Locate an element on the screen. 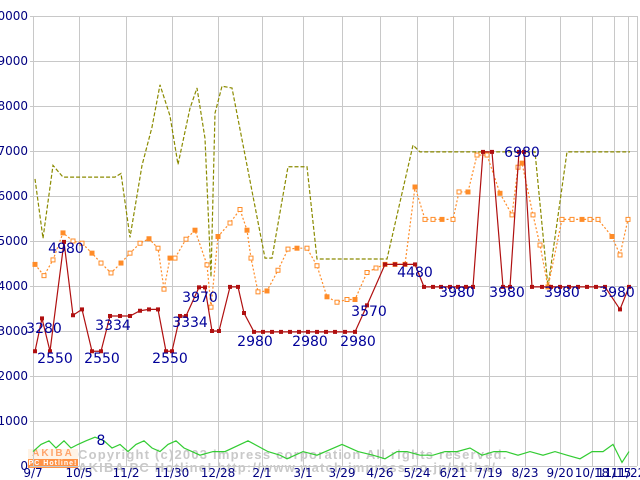 The image size is (640, 480). x-tick-label: 3/1 is located at coordinates (302, 473).